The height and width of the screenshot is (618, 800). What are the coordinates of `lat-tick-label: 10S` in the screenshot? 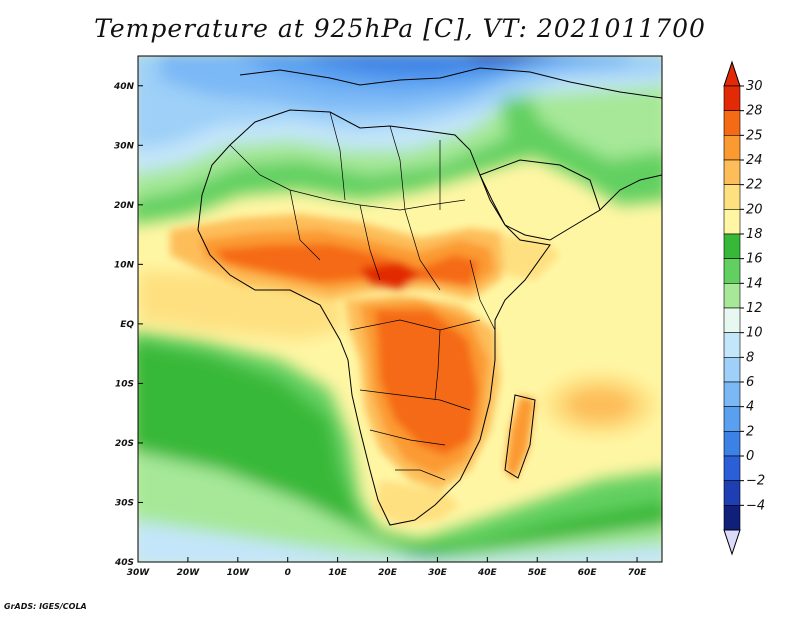 It's located at (124, 384).